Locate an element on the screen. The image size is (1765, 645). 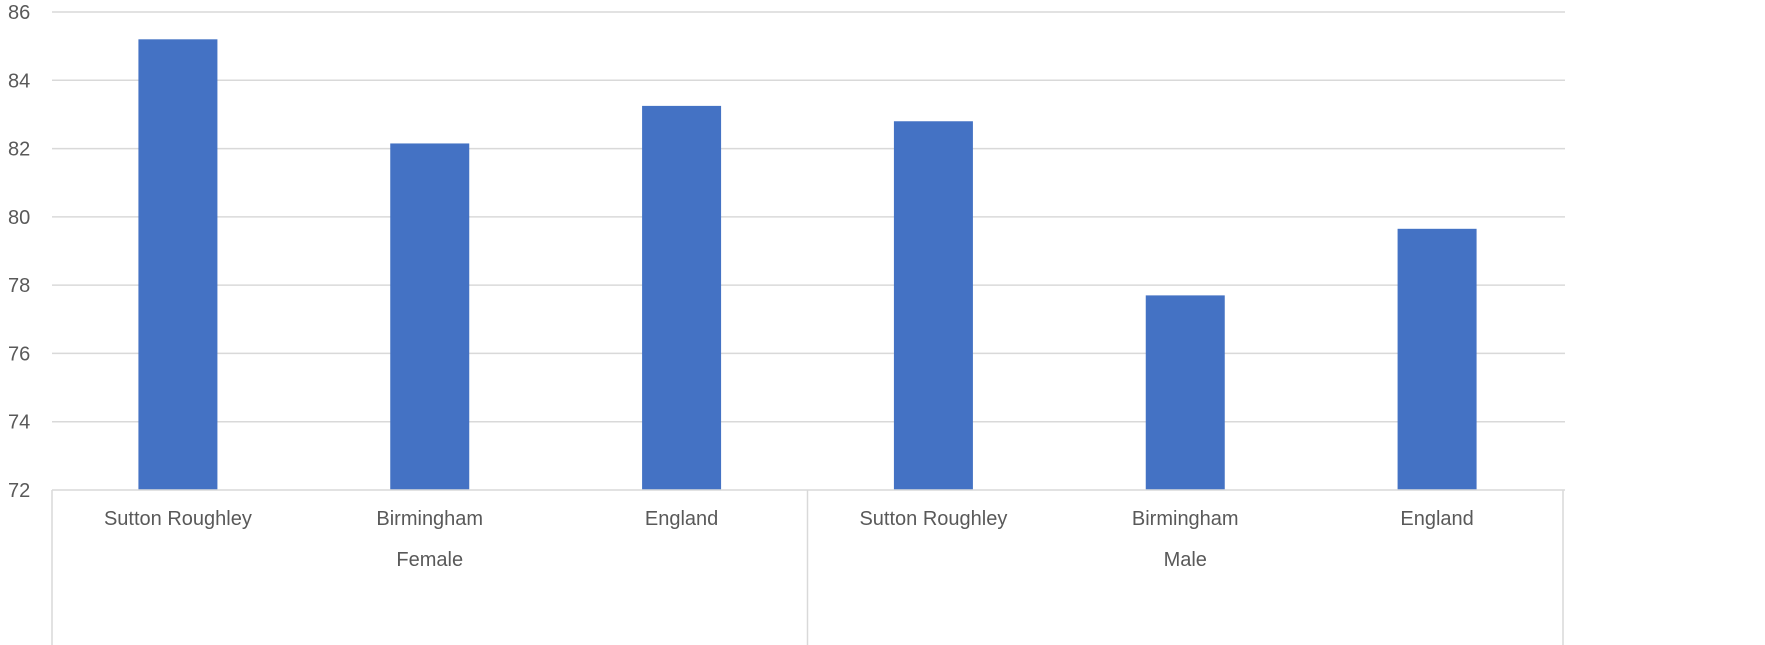
bar-female-sutton-roughley is located at coordinates (178, 265).